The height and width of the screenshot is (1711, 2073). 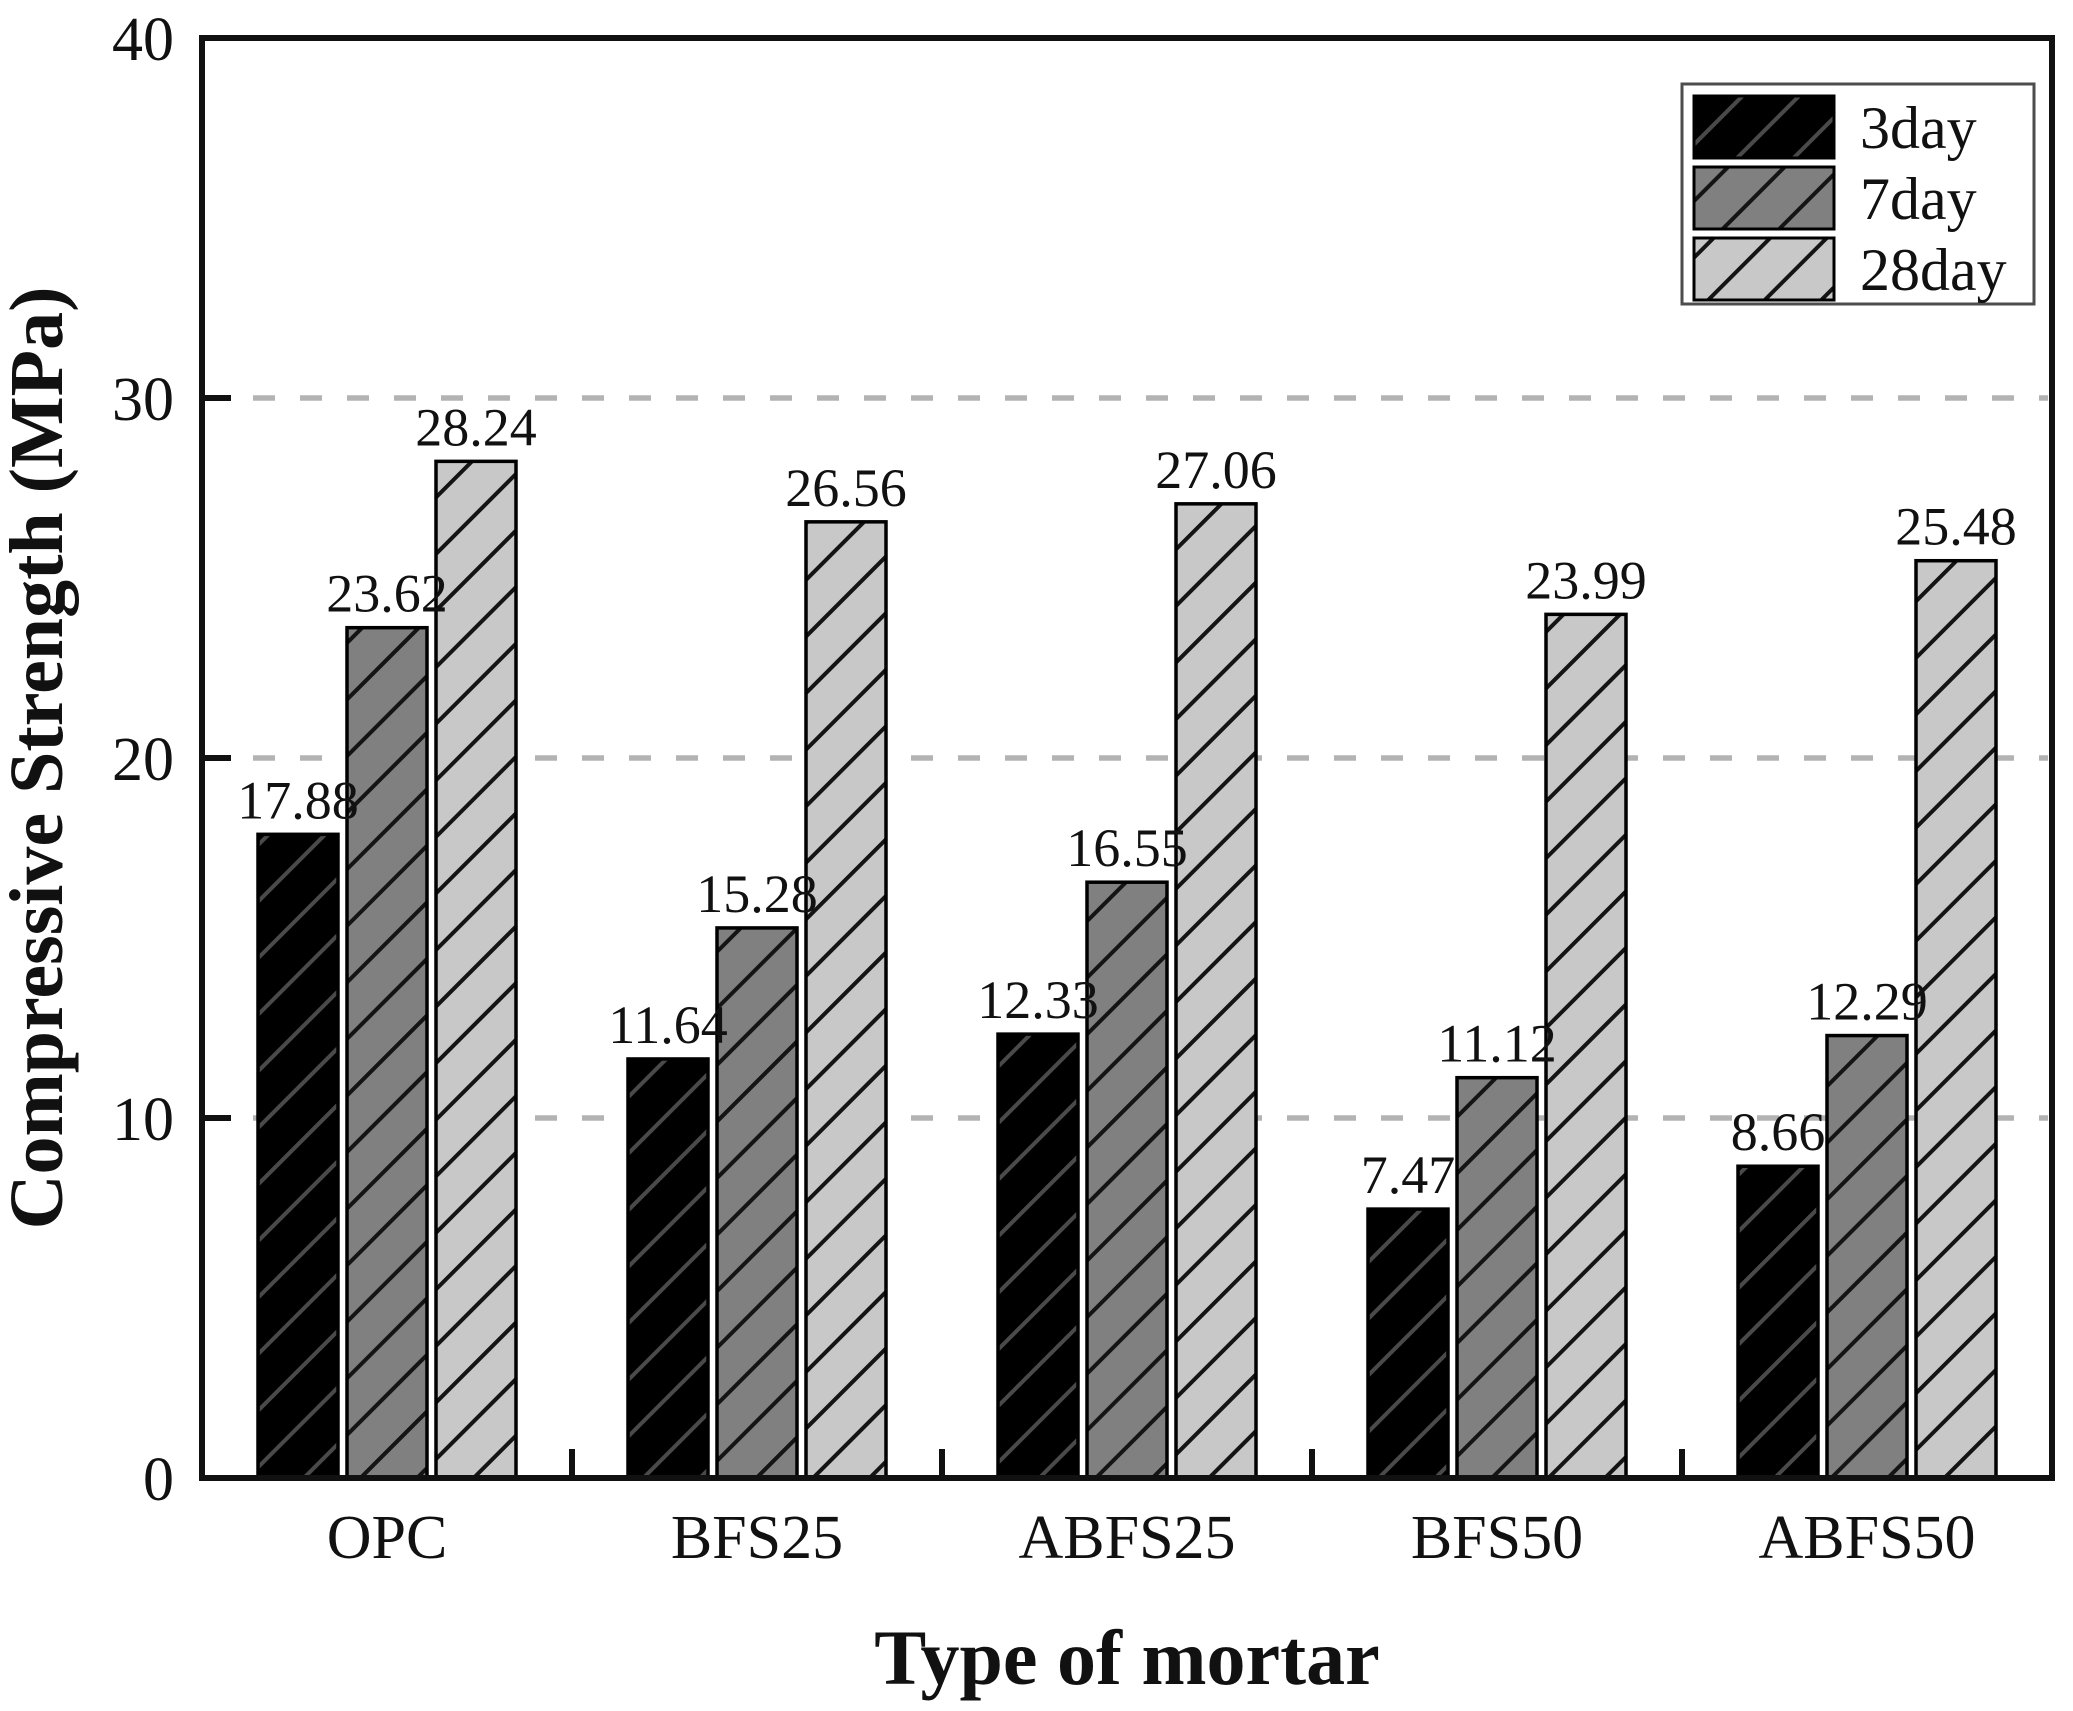 What do you see at coordinates (1778, 1132) in the screenshot?
I see `bar-value-label-ABFS50-3day: 8.66` at bounding box center [1778, 1132].